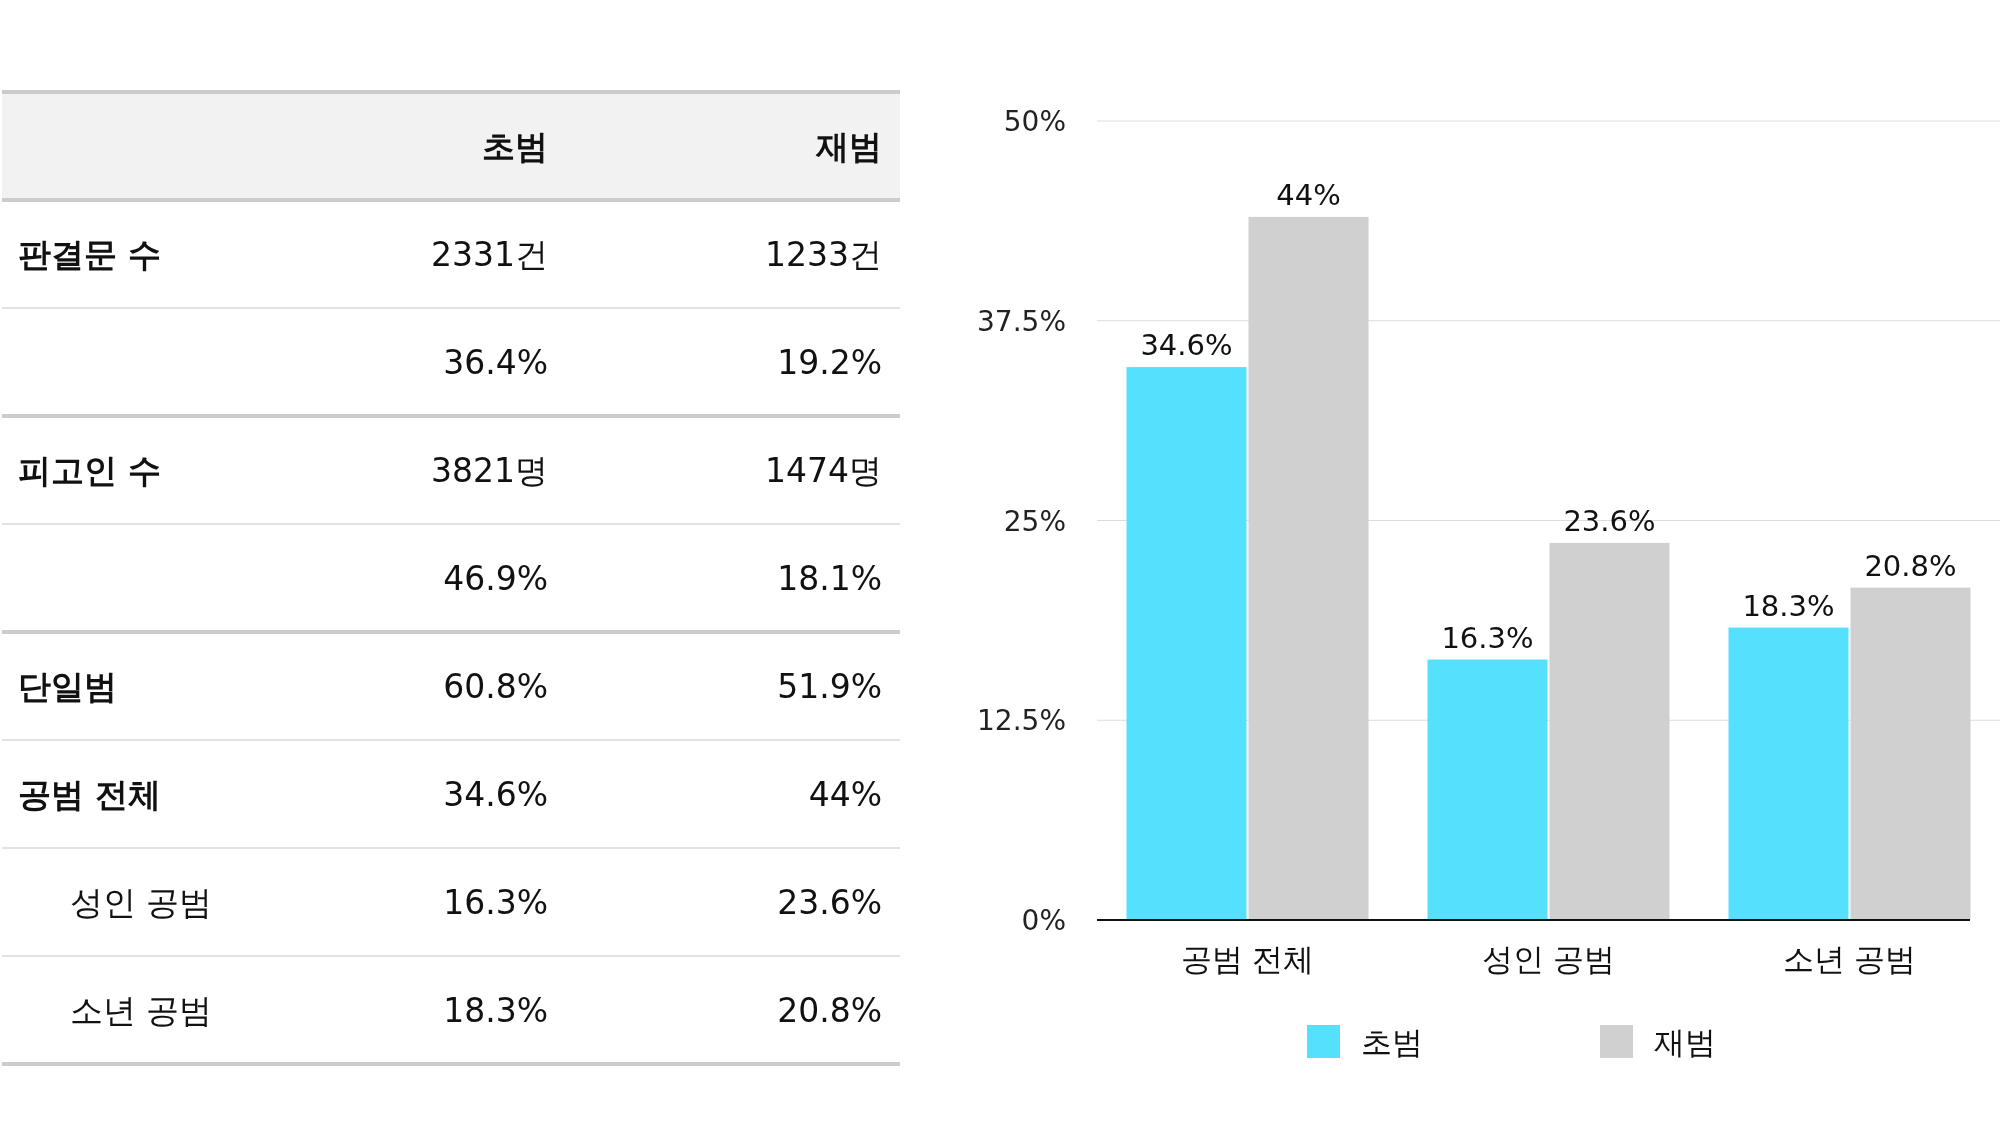  What do you see at coordinates (1034, 121) in the screenshot?
I see `y-tick-label: 50%` at bounding box center [1034, 121].